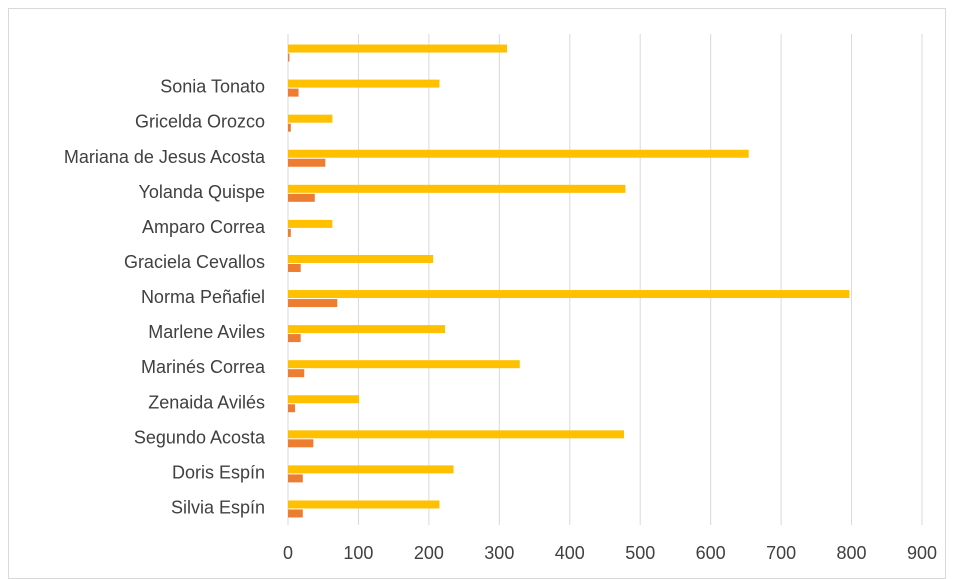 This screenshot has height=579, width=954. I want to click on category-label: Segundo Acosta, so click(200, 437).